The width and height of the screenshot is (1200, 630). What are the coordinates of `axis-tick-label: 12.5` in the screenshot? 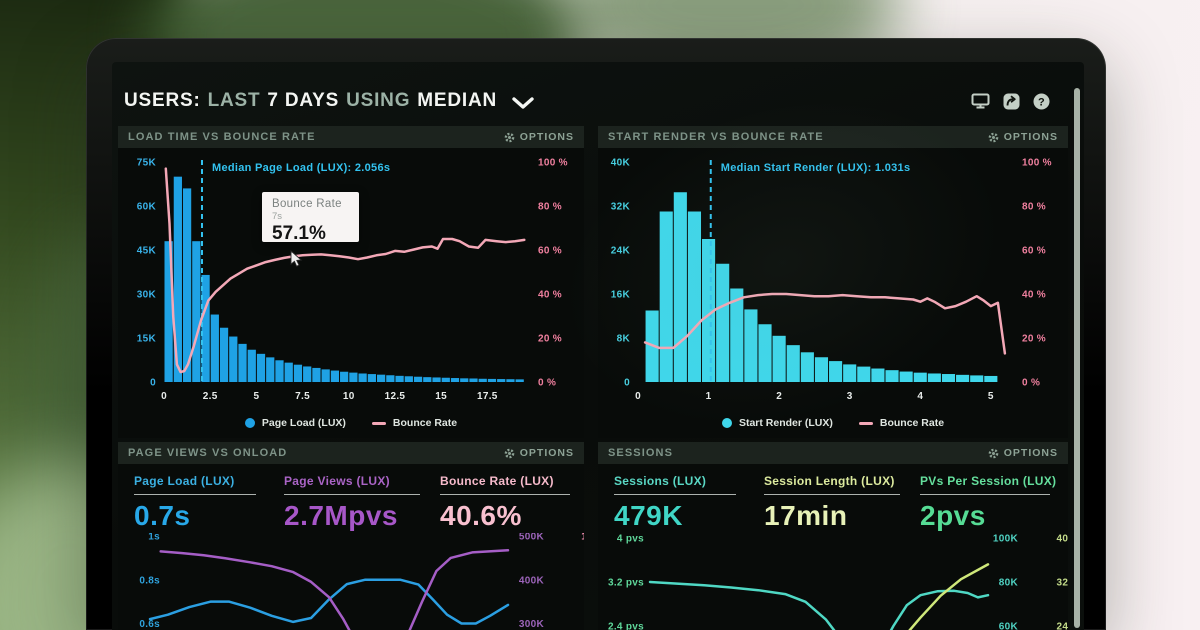 It's located at (395, 396).